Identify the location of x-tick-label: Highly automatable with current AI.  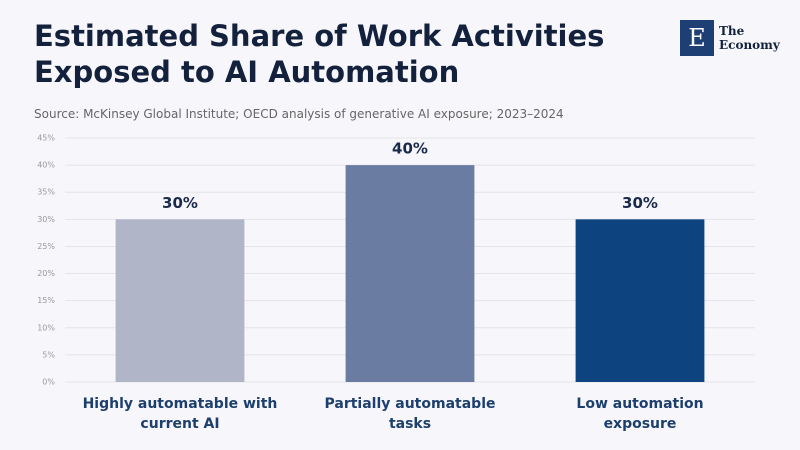
(180, 414).